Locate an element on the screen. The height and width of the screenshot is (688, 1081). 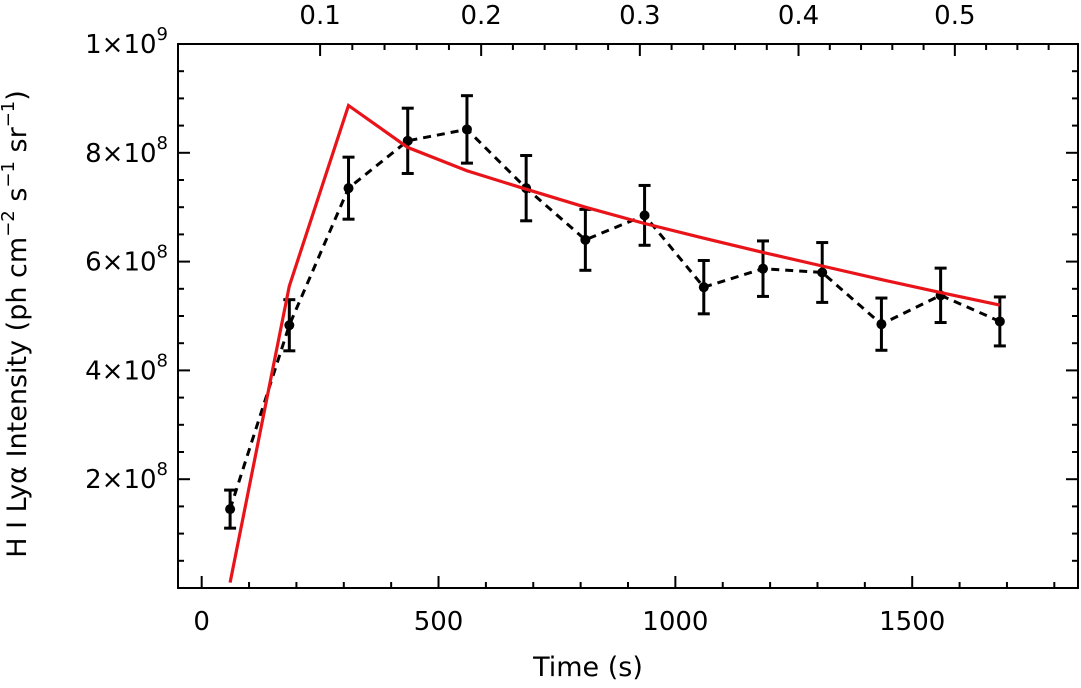
top-tick-label: 0.3 is located at coordinates (639, 16).